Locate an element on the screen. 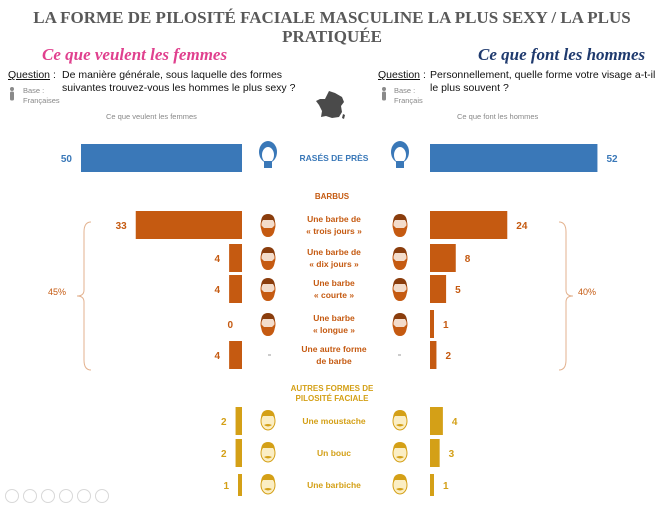  value-label-women-1: 33 is located at coordinates (122, 226).